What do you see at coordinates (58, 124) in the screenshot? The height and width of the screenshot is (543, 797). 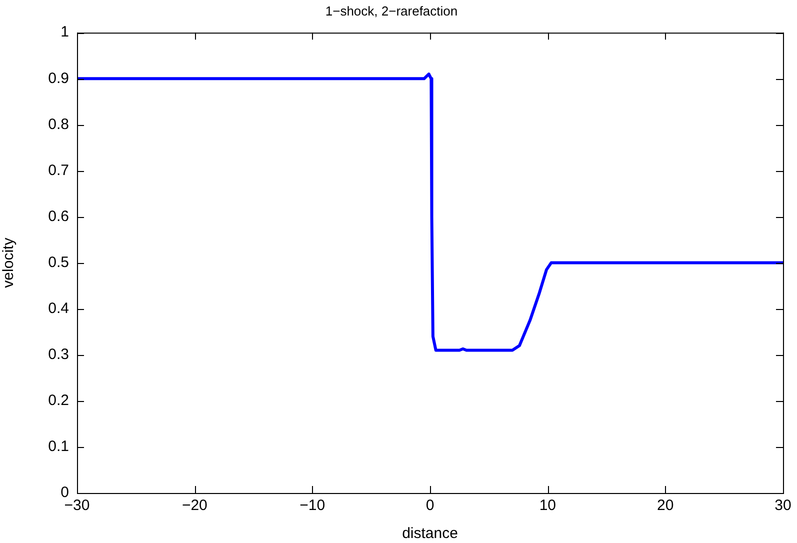 I see `y-tick-label: 0.8` at bounding box center [58, 124].